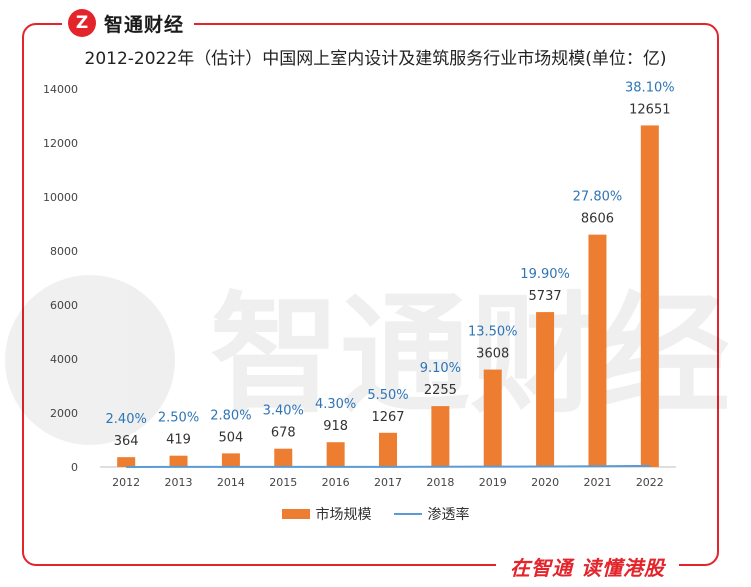 The image size is (751, 587). I want to click on bar-value-label: 2255, so click(440, 390).